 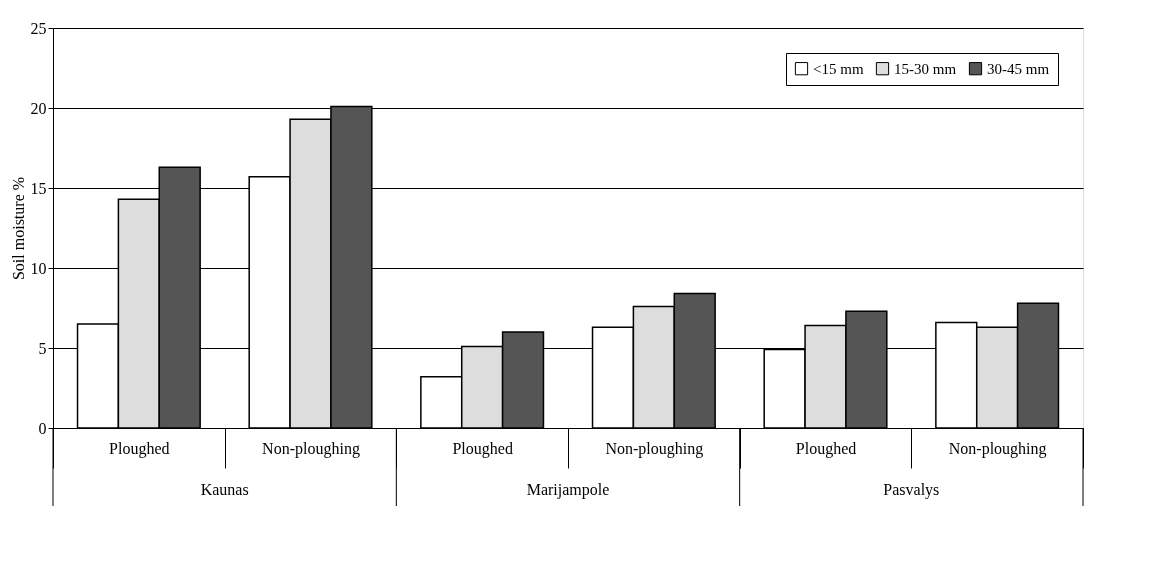 I want to click on y-axis-title: Soil moisture %, so click(x=18, y=228).